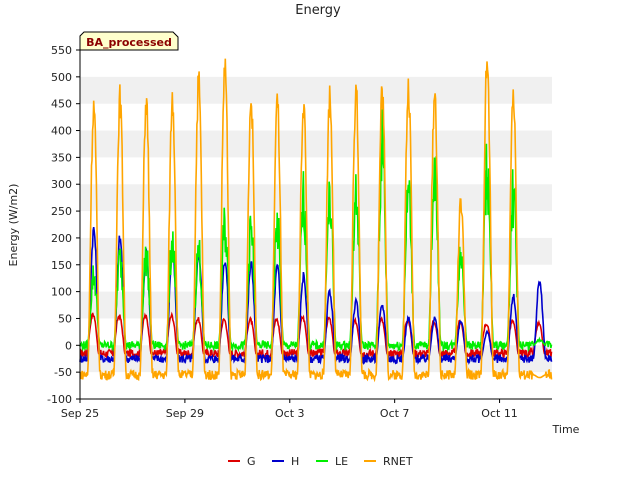  Describe the element at coordinates (63, 225) in the screenshot. I see `y-tick-labels: -100 -50 0 50 100 150 200 250 300 350 400 450 500 550` at that location.